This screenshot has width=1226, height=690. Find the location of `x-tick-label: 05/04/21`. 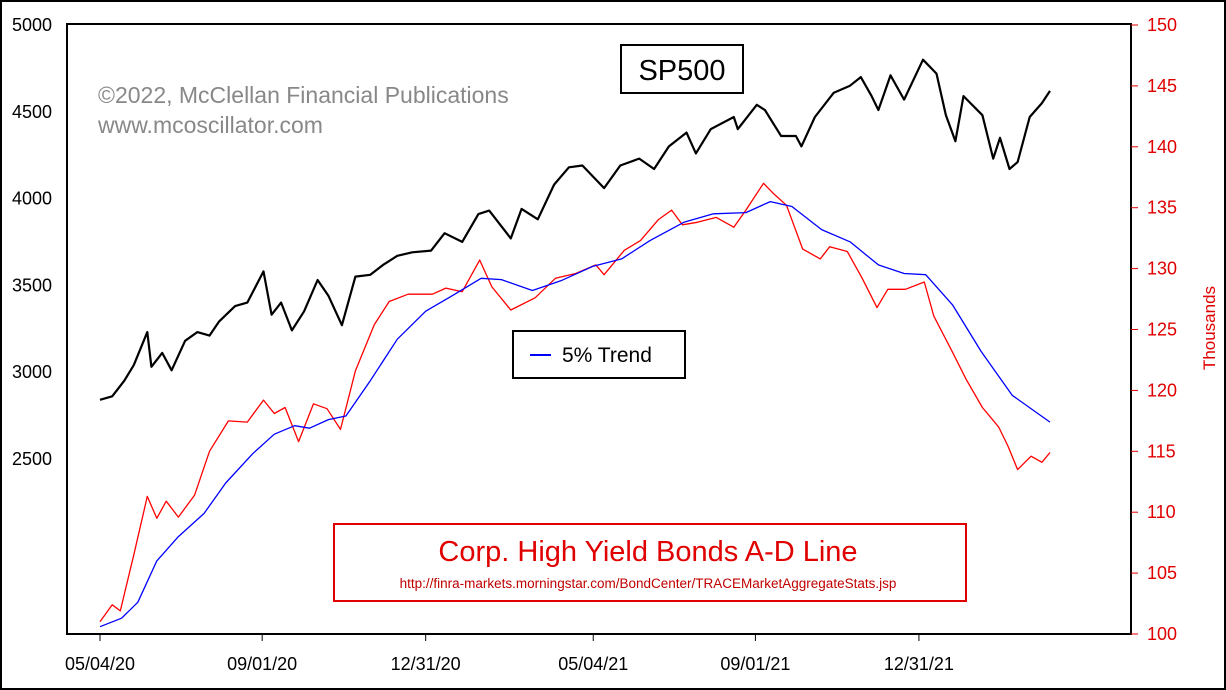

x-tick-label: 05/04/21 is located at coordinates (593, 664).